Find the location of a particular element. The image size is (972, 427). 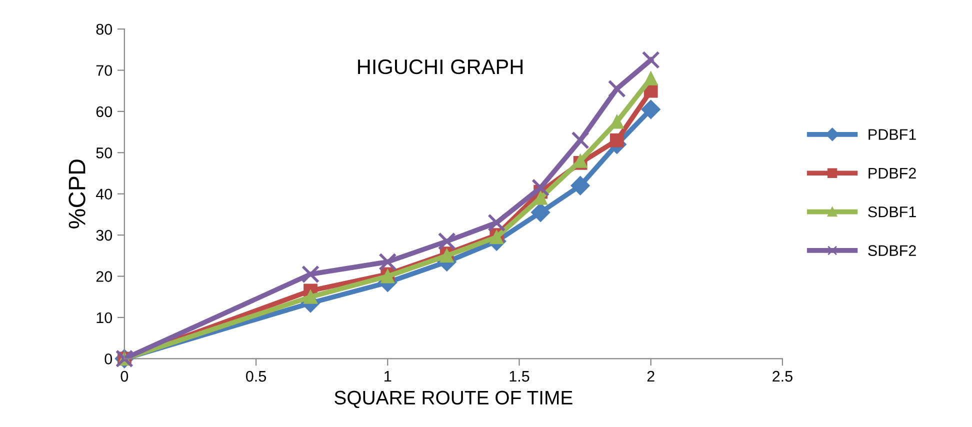

x-tick-label: 2.5 is located at coordinates (782, 376).